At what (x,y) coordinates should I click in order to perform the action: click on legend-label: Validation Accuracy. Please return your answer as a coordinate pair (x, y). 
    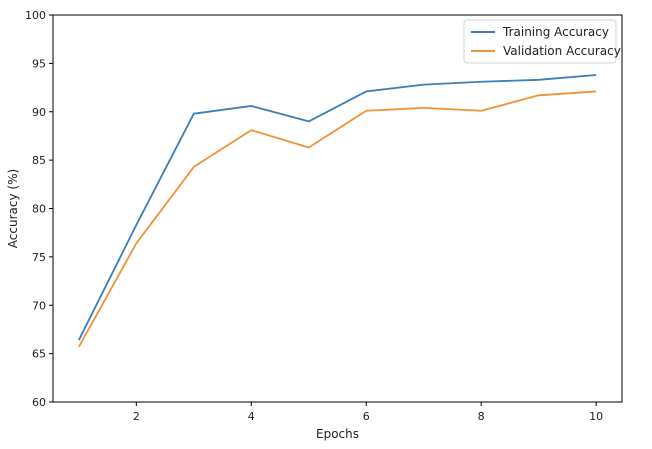
    Looking at the image, I should click on (562, 51).